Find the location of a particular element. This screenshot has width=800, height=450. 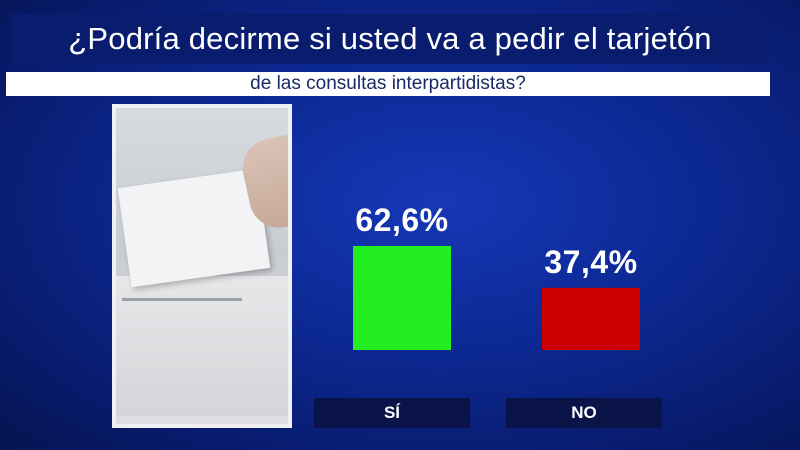

category-label-no: NO is located at coordinates (584, 413).